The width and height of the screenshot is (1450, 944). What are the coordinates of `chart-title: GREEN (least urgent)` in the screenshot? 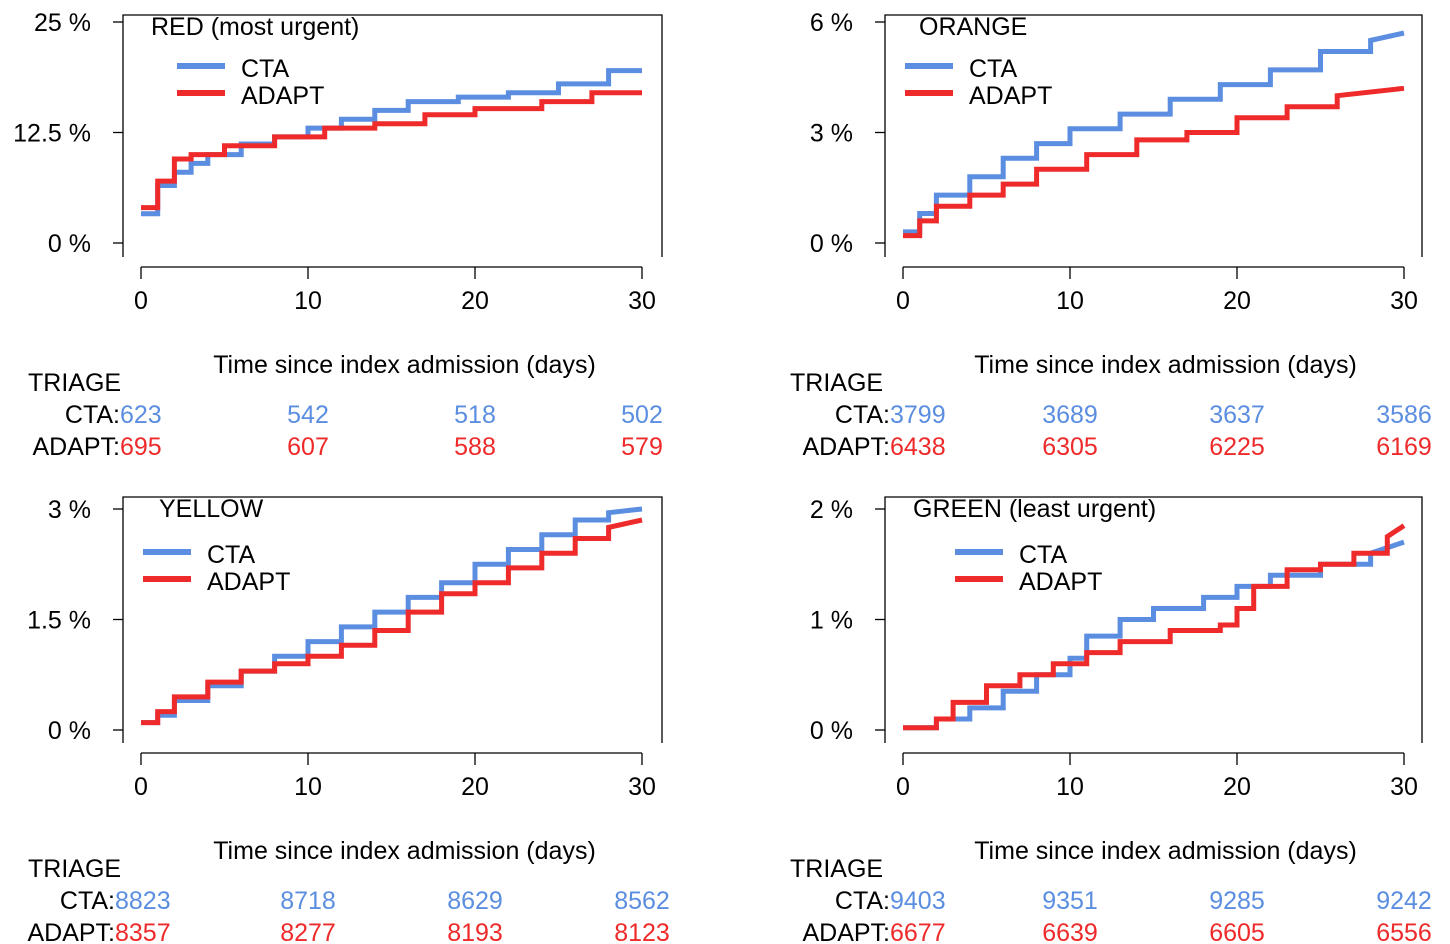 It's located at (1034, 509).